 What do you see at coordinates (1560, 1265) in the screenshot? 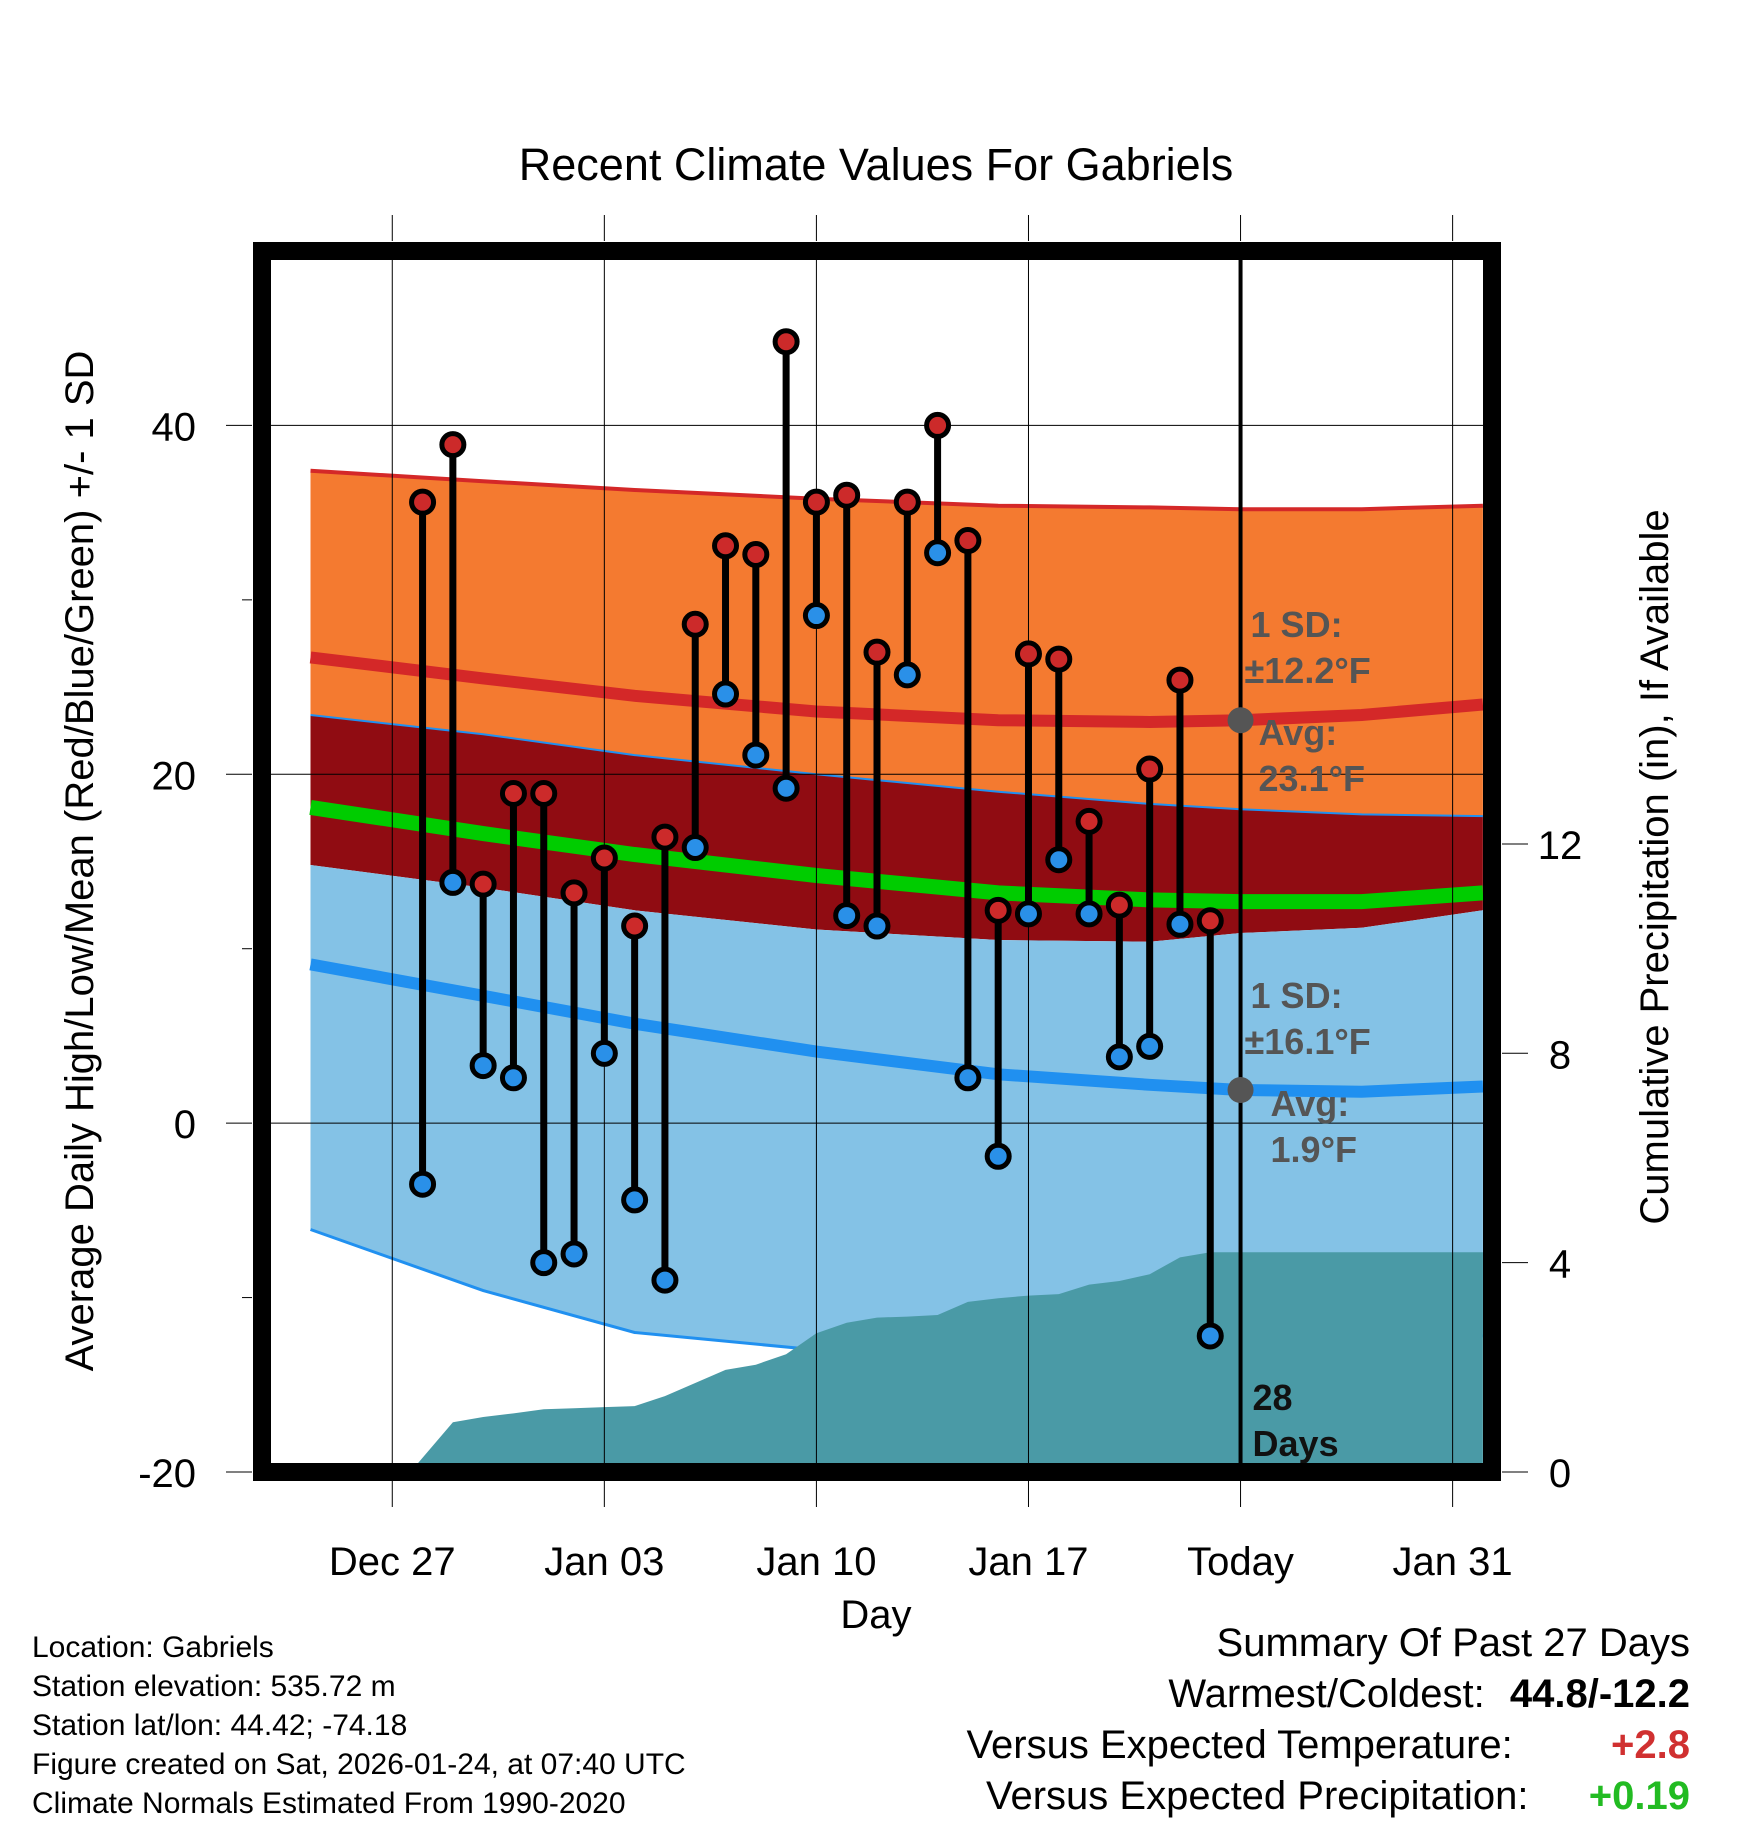
I see `y-right-tick-label: 4` at bounding box center [1560, 1265].